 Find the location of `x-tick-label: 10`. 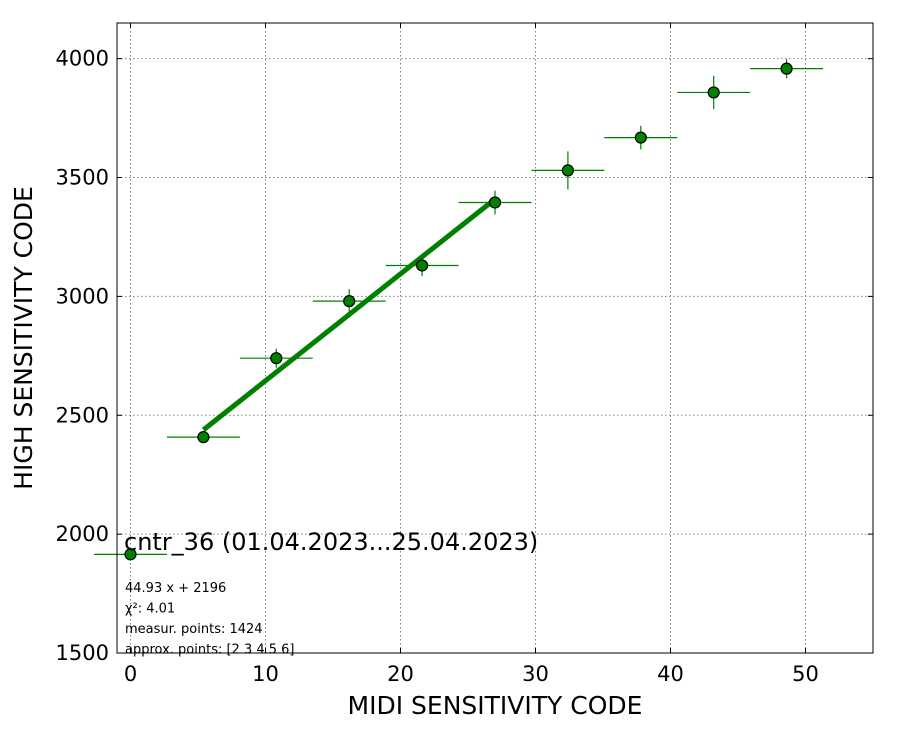

x-tick-label: 10 is located at coordinates (265, 674).